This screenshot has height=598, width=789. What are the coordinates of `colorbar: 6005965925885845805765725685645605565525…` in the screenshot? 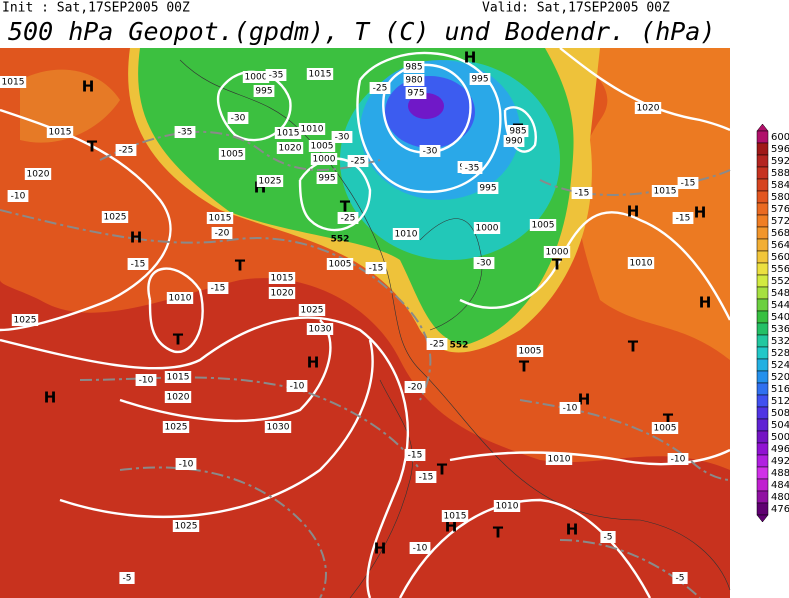 It's located at (772, 323).